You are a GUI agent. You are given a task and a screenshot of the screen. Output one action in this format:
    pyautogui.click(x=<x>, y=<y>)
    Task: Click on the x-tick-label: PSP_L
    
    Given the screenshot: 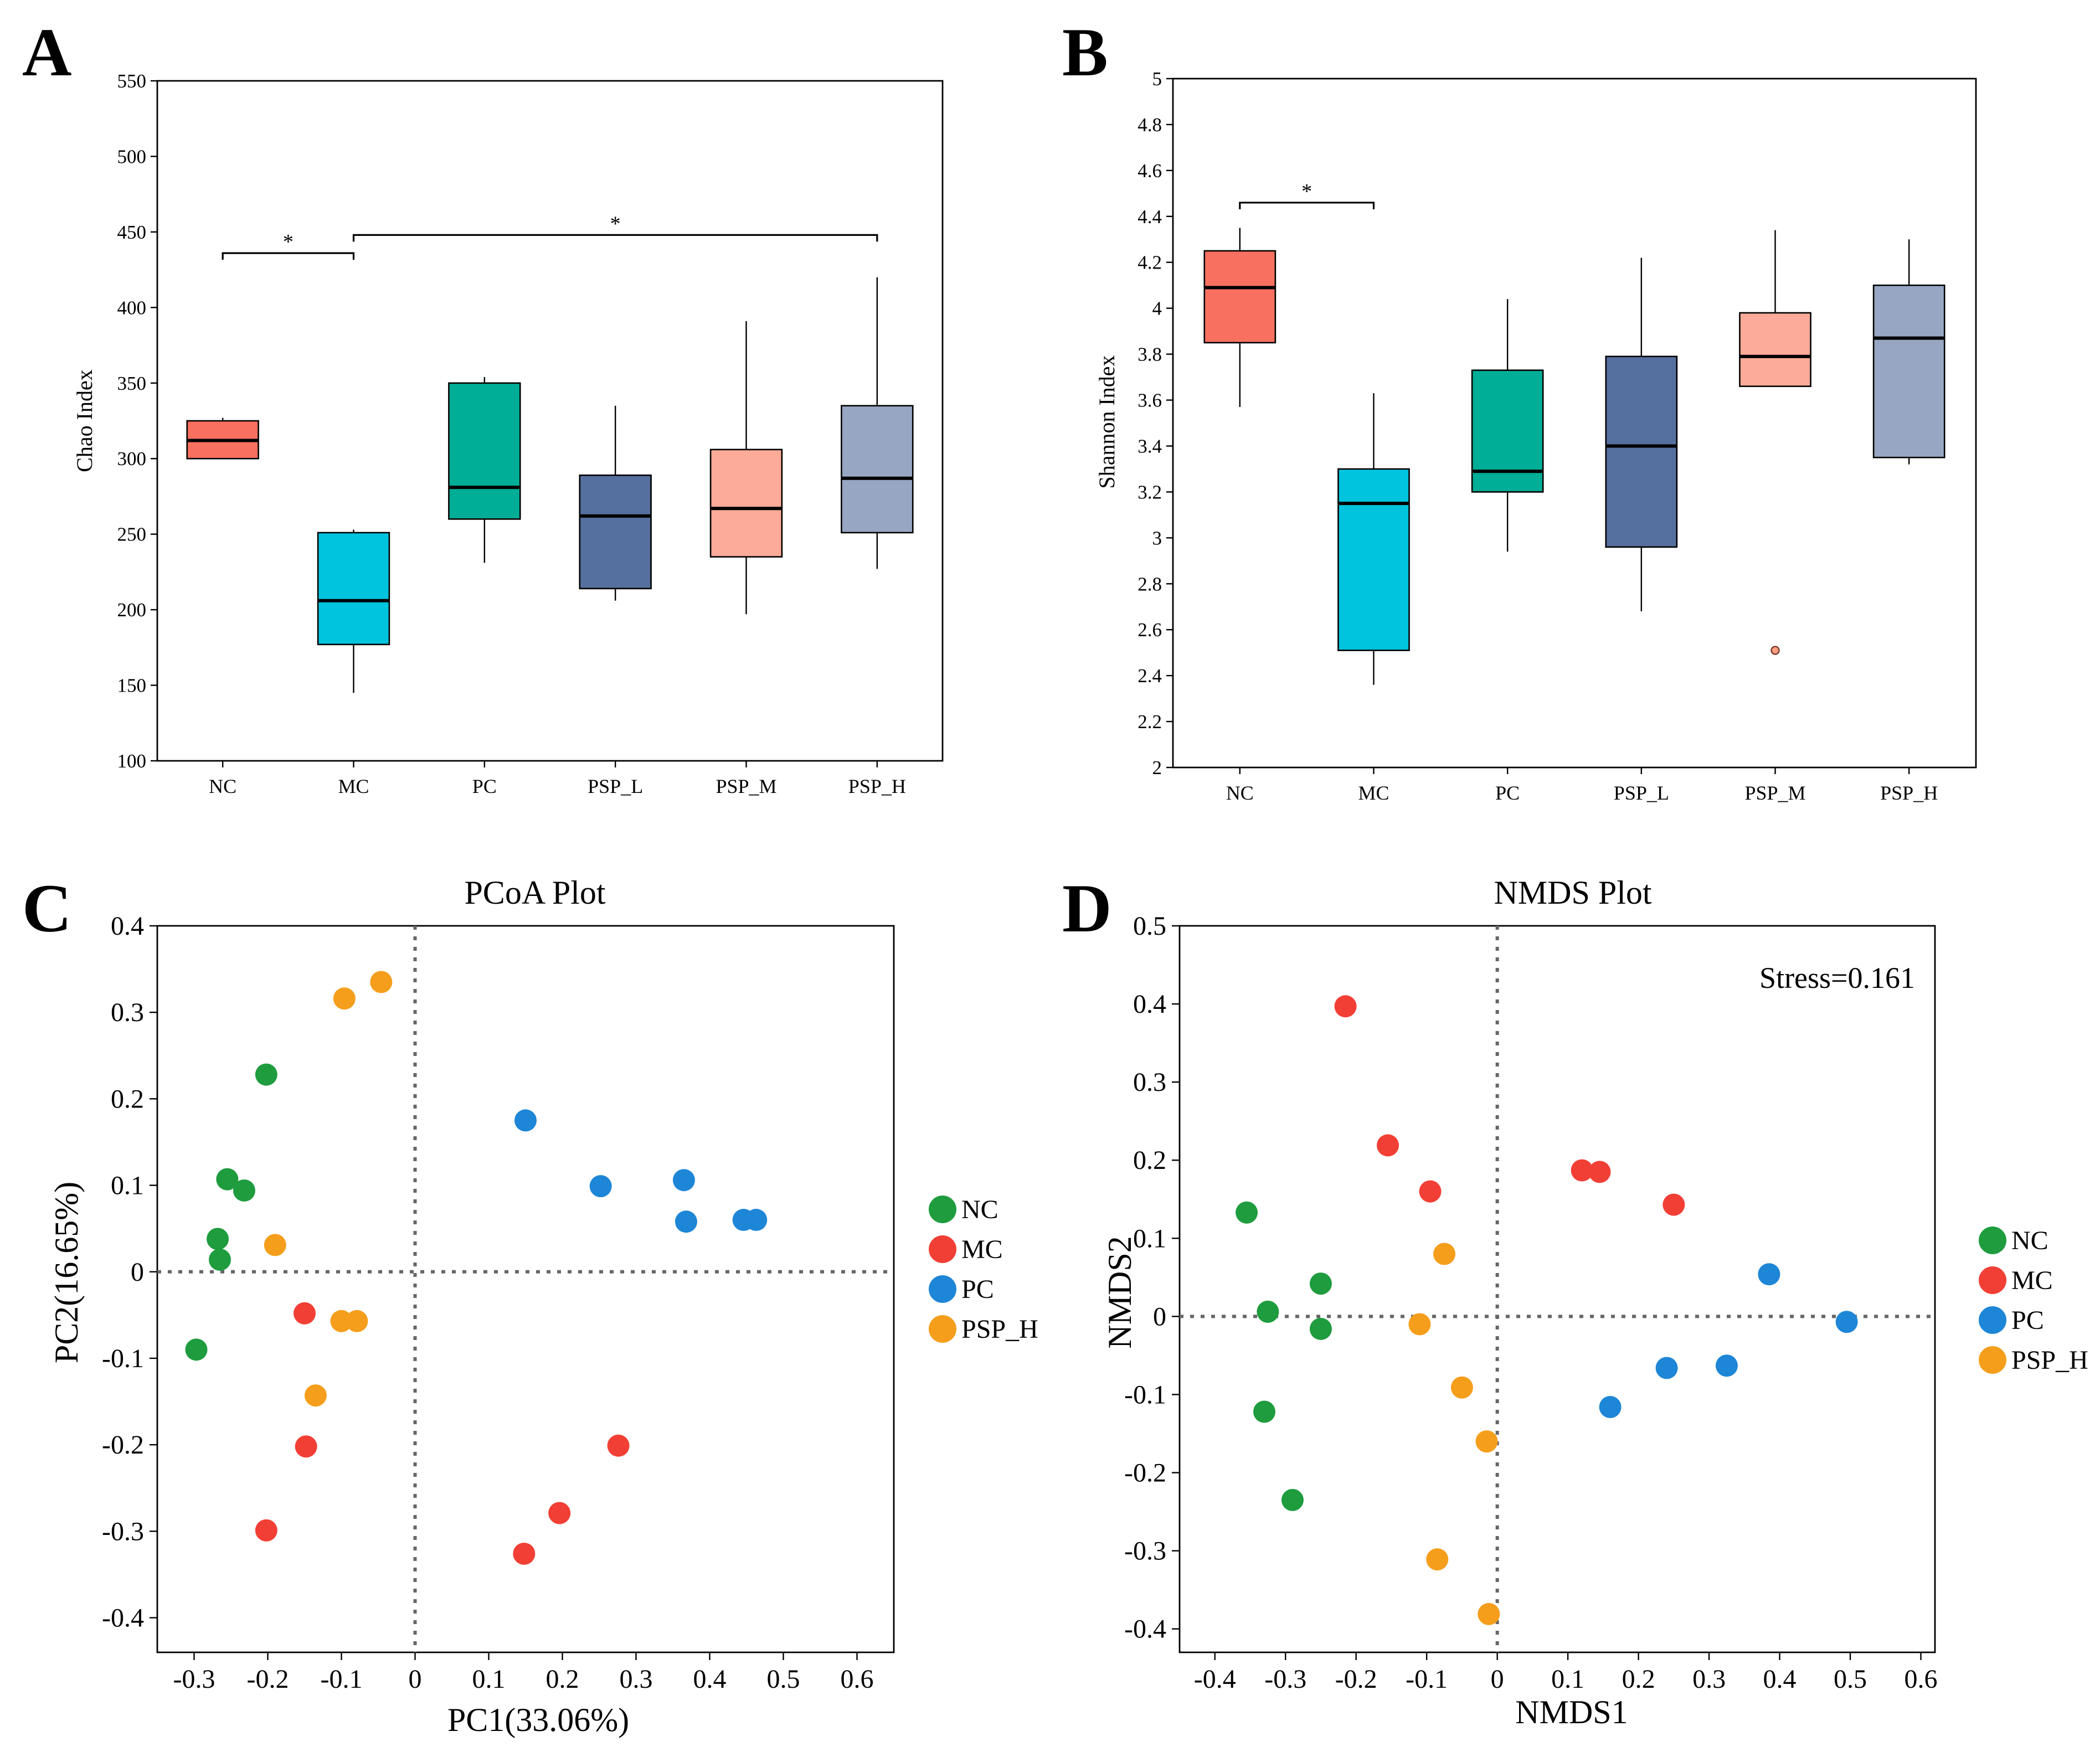 What is the action you would take?
    pyautogui.click(x=1641, y=793)
    